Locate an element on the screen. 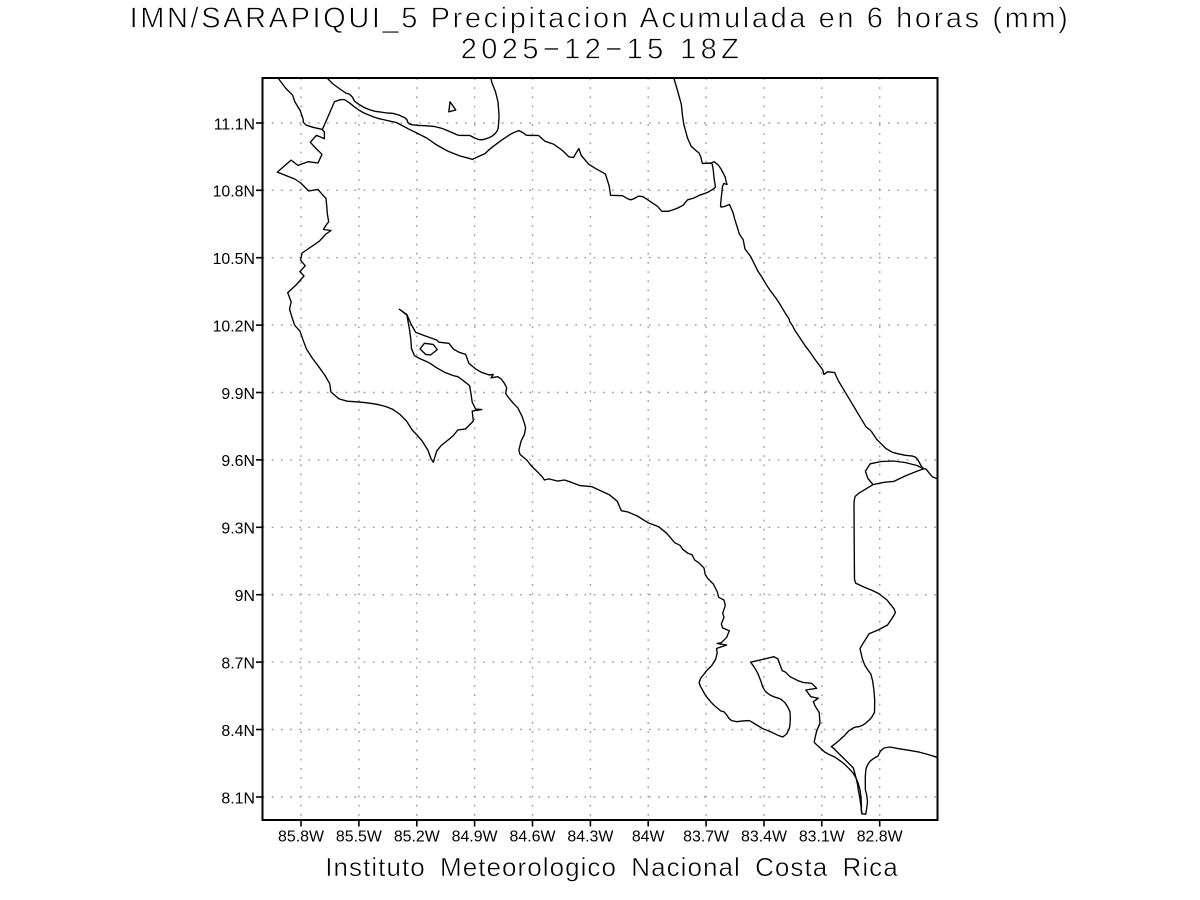 The width and height of the screenshot is (1200, 900). svg-text: 2025−12−15 18Z is located at coordinates (602, 50).